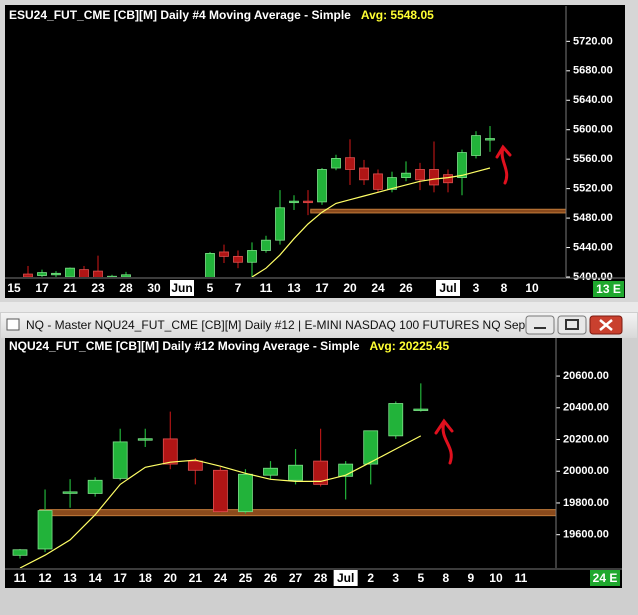 This screenshot has height=615, width=638. I want to click on x-tick-label: 25, so click(246, 578).